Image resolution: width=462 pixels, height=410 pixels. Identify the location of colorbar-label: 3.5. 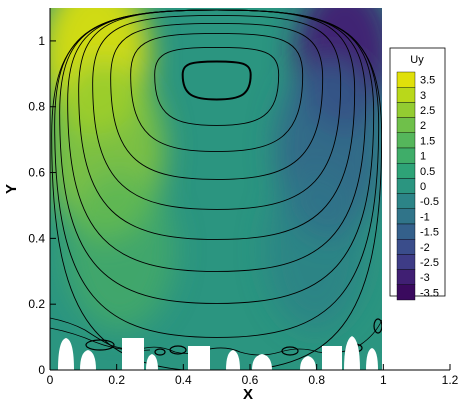
(427, 81).